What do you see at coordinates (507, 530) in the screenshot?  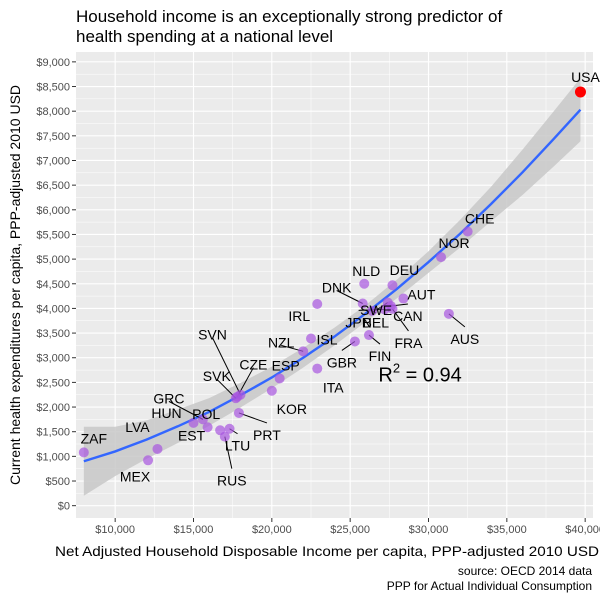 I see `x-tick-label: $35,000` at bounding box center [507, 530].